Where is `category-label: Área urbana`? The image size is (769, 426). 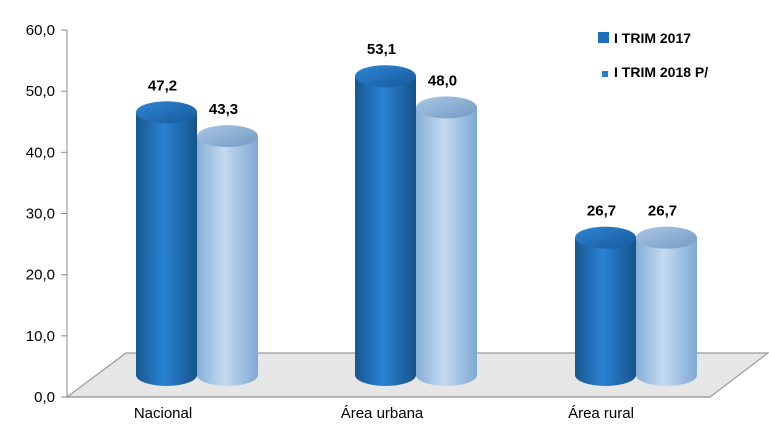
category-label: Área urbana is located at coordinates (382, 413).